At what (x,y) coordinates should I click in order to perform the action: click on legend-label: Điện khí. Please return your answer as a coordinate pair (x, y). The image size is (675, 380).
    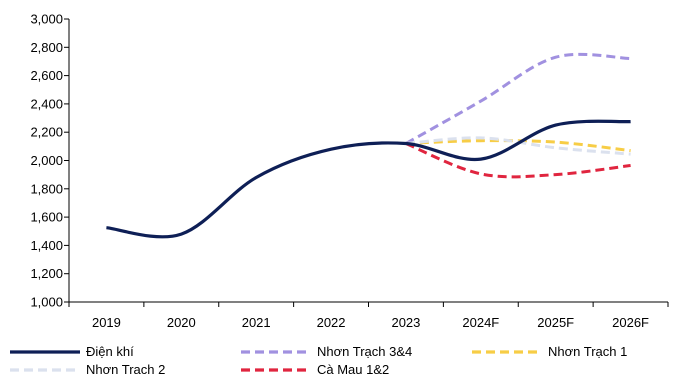
    Looking at the image, I should click on (110, 351).